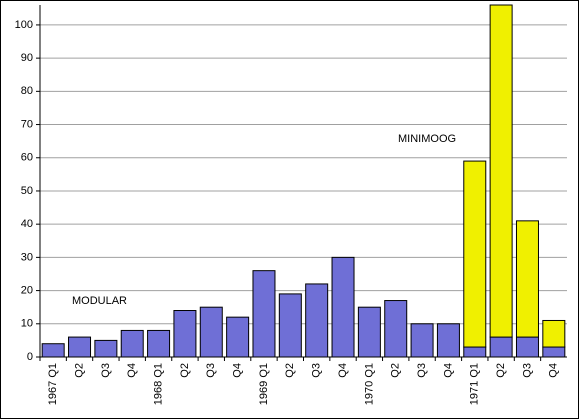  I want to click on y-tick-label: 70, so click(27, 124).